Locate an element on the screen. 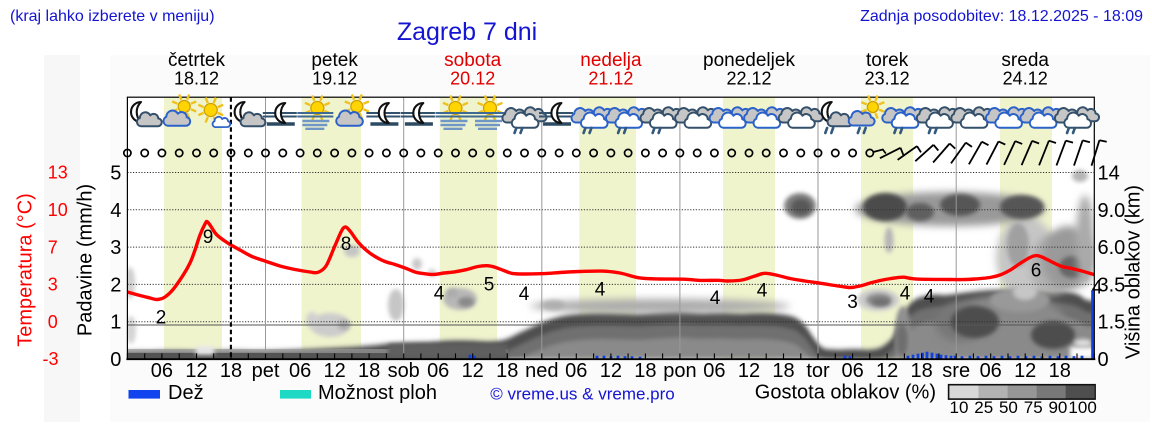 Image resolution: width=1152 pixels, height=448 pixels. svg-text: Višina oblakov (km) is located at coordinates (1134, 272).